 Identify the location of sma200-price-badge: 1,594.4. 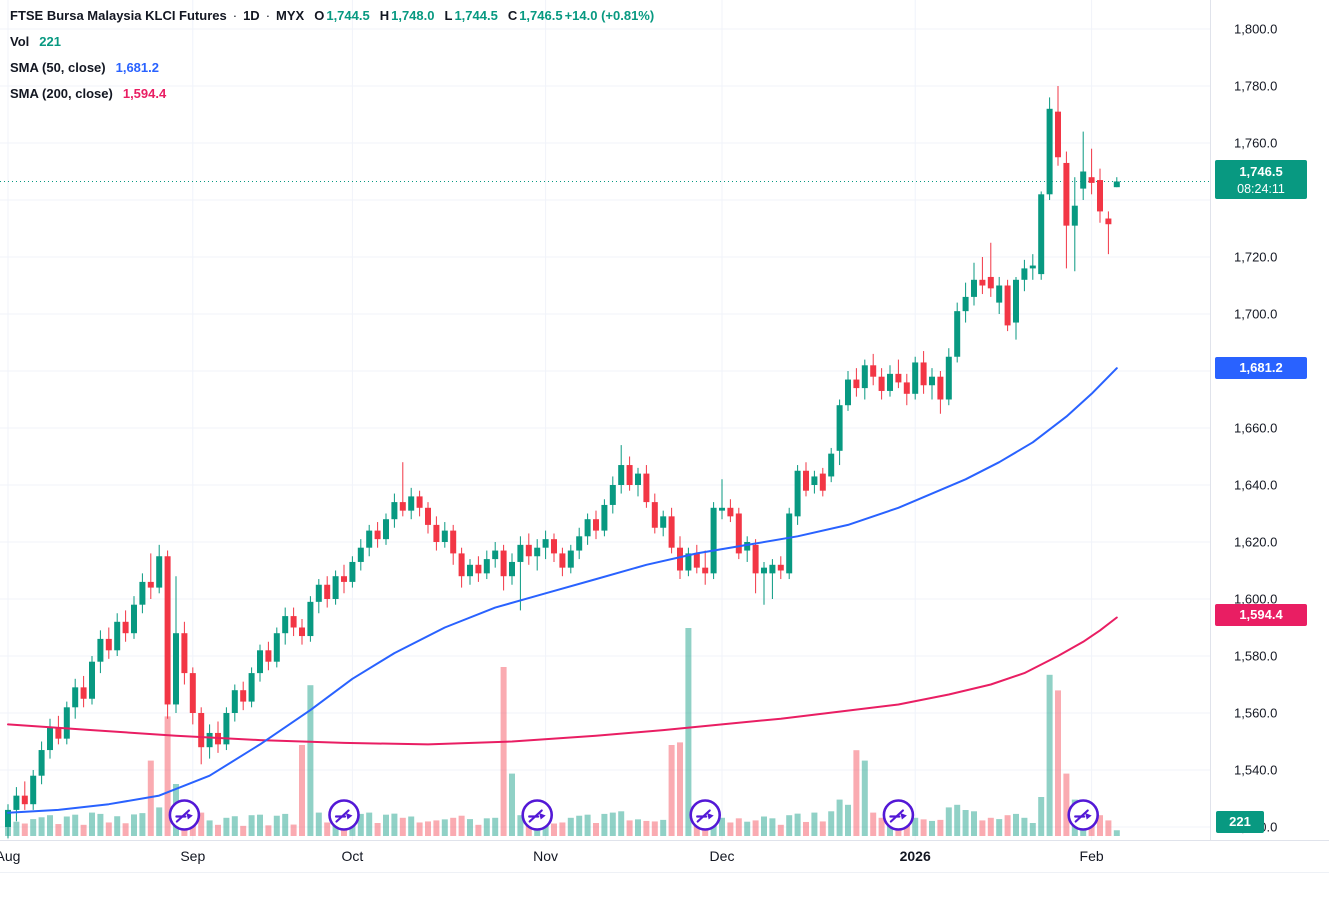
(1261, 614).